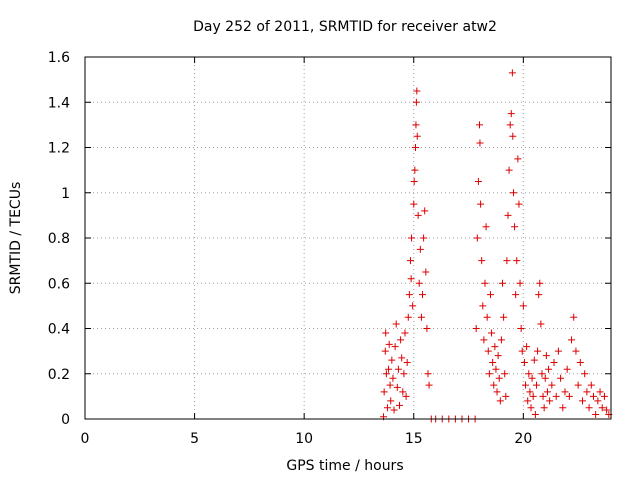  I want to click on y-tick-label: 0.2, so click(59, 375).